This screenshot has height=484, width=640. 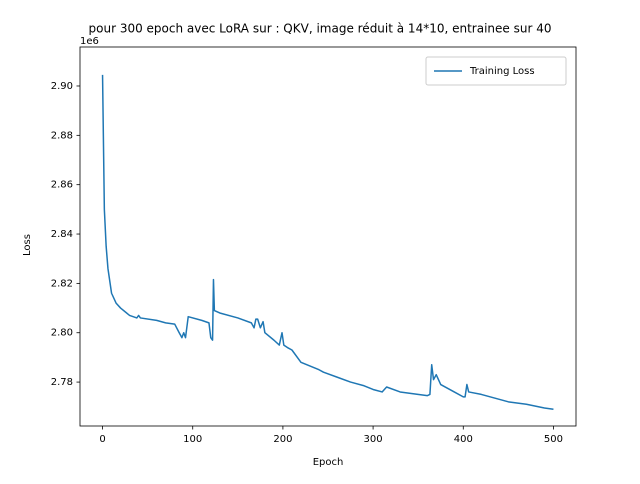 What do you see at coordinates (62, 283) in the screenshot?
I see `y-tick-label: 2.82` at bounding box center [62, 283].